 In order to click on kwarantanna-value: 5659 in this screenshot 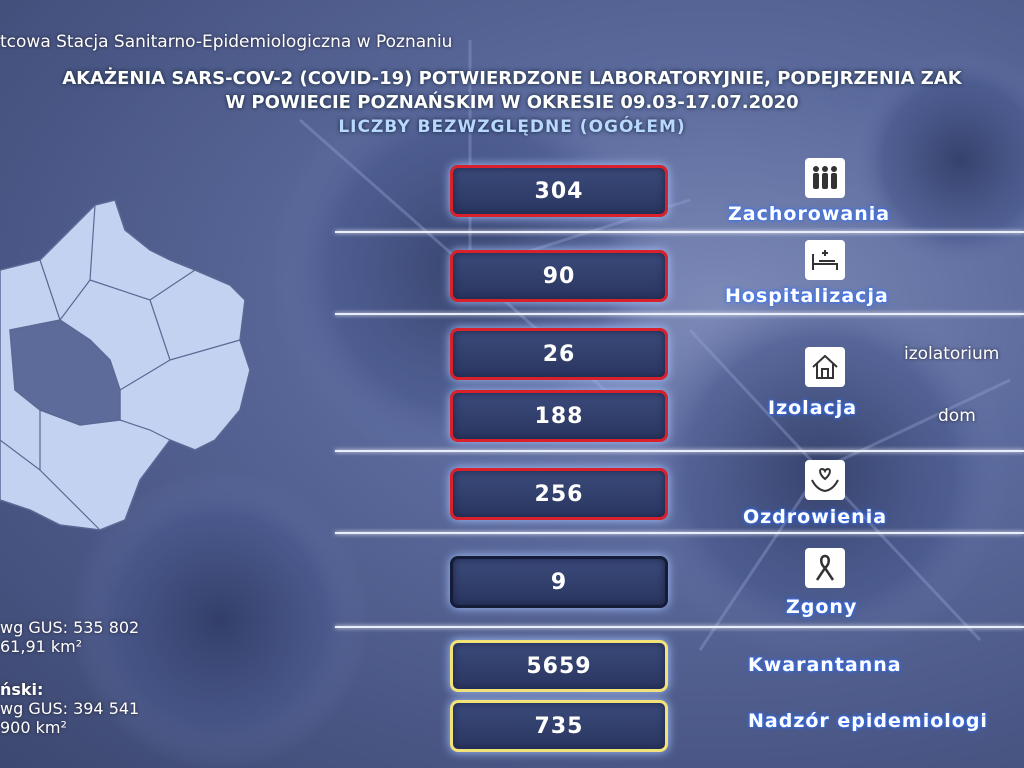, I will do `click(559, 666)`.